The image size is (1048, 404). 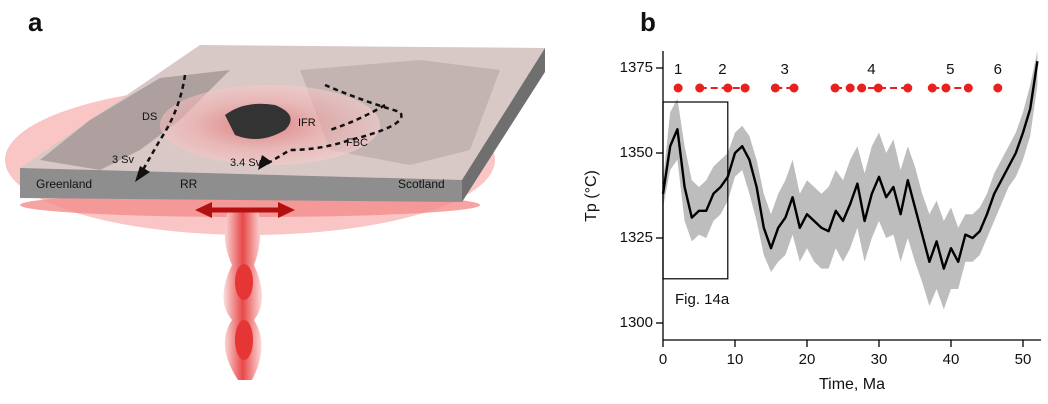 What do you see at coordinates (702, 299) in the screenshot?
I see `annotation-label: Fig. 14a` at bounding box center [702, 299].